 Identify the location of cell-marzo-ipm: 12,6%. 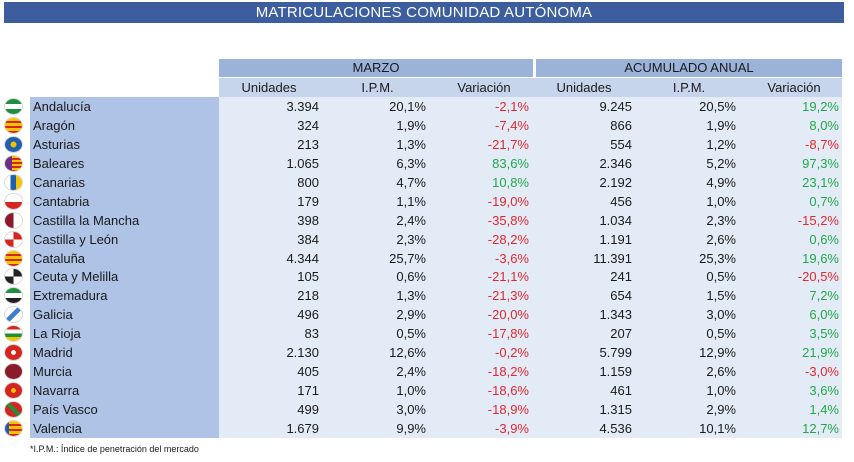
(407, 353).